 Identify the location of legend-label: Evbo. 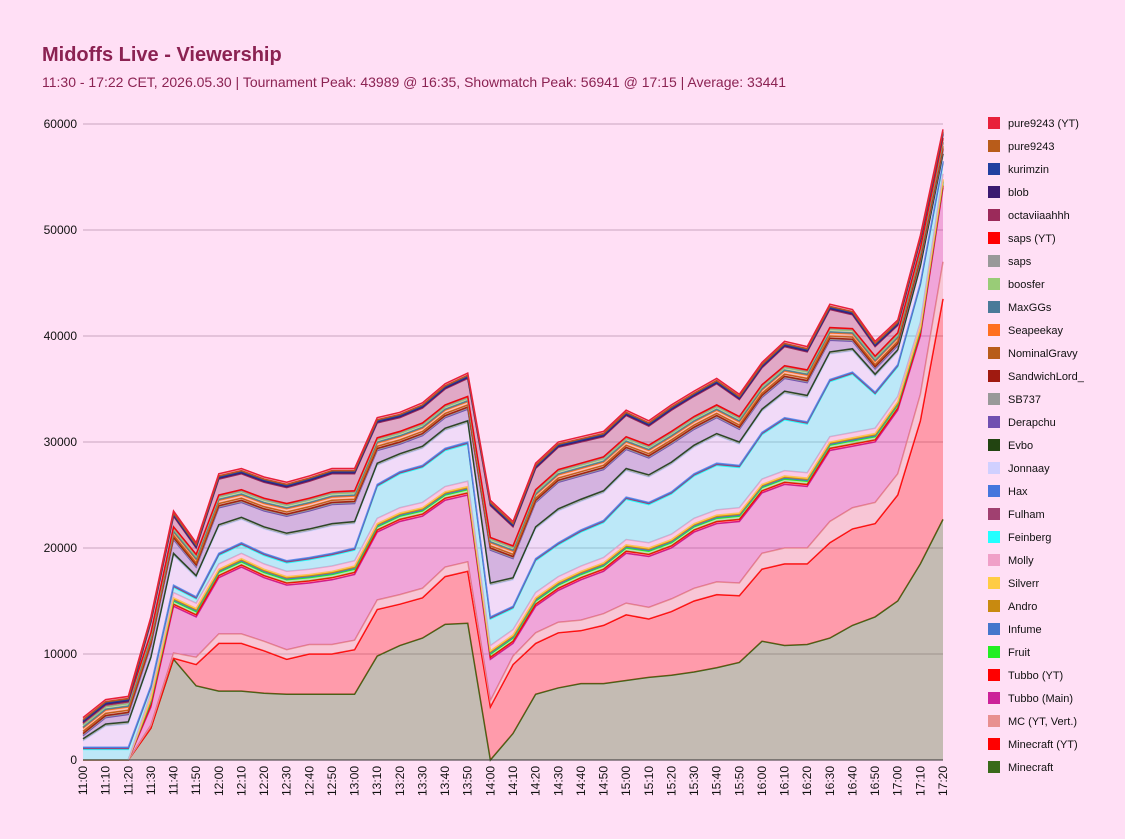
(1020, 446).